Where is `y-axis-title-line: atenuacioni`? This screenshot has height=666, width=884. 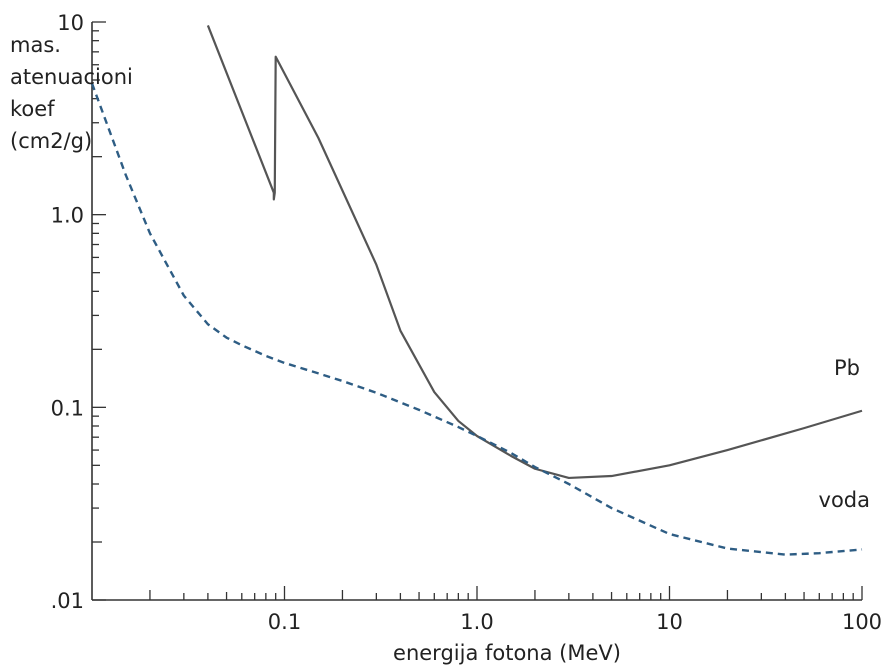 y-axis-title-line: atenuacioni is located at coordinates (71, 77).